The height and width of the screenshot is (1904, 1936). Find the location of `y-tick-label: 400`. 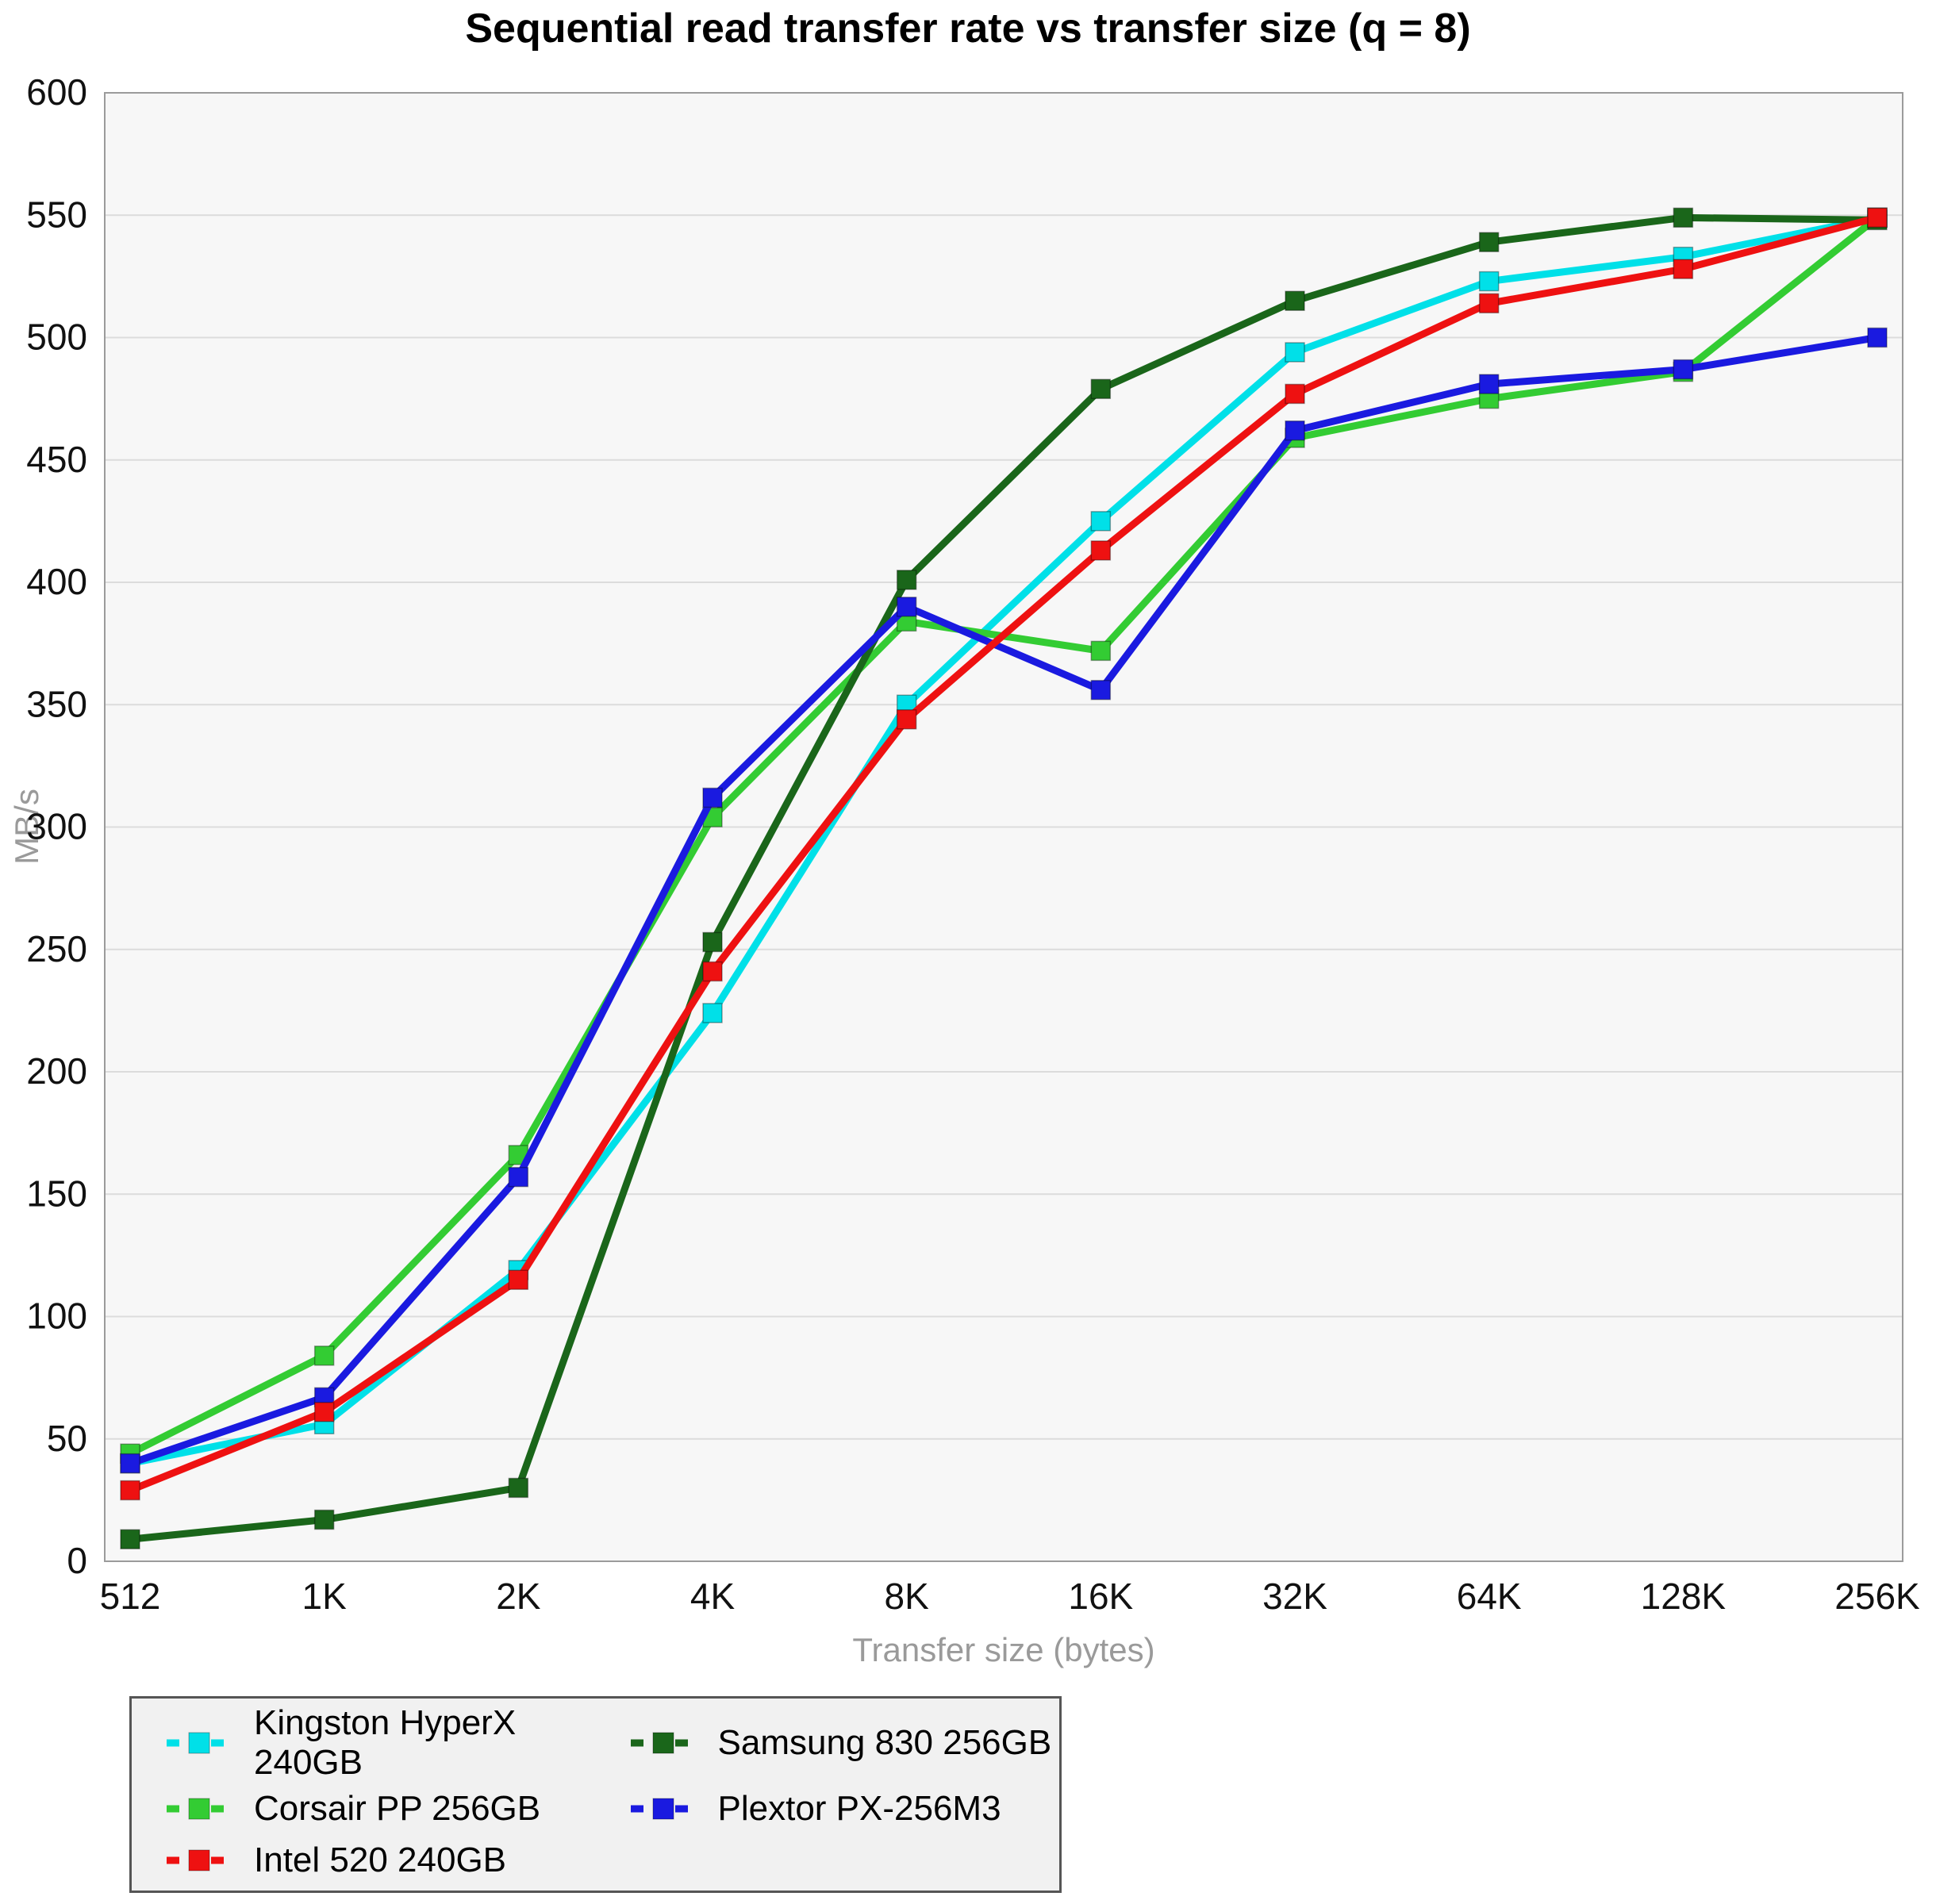

y-tick-label: 400 is located at coordinates (56, 581).